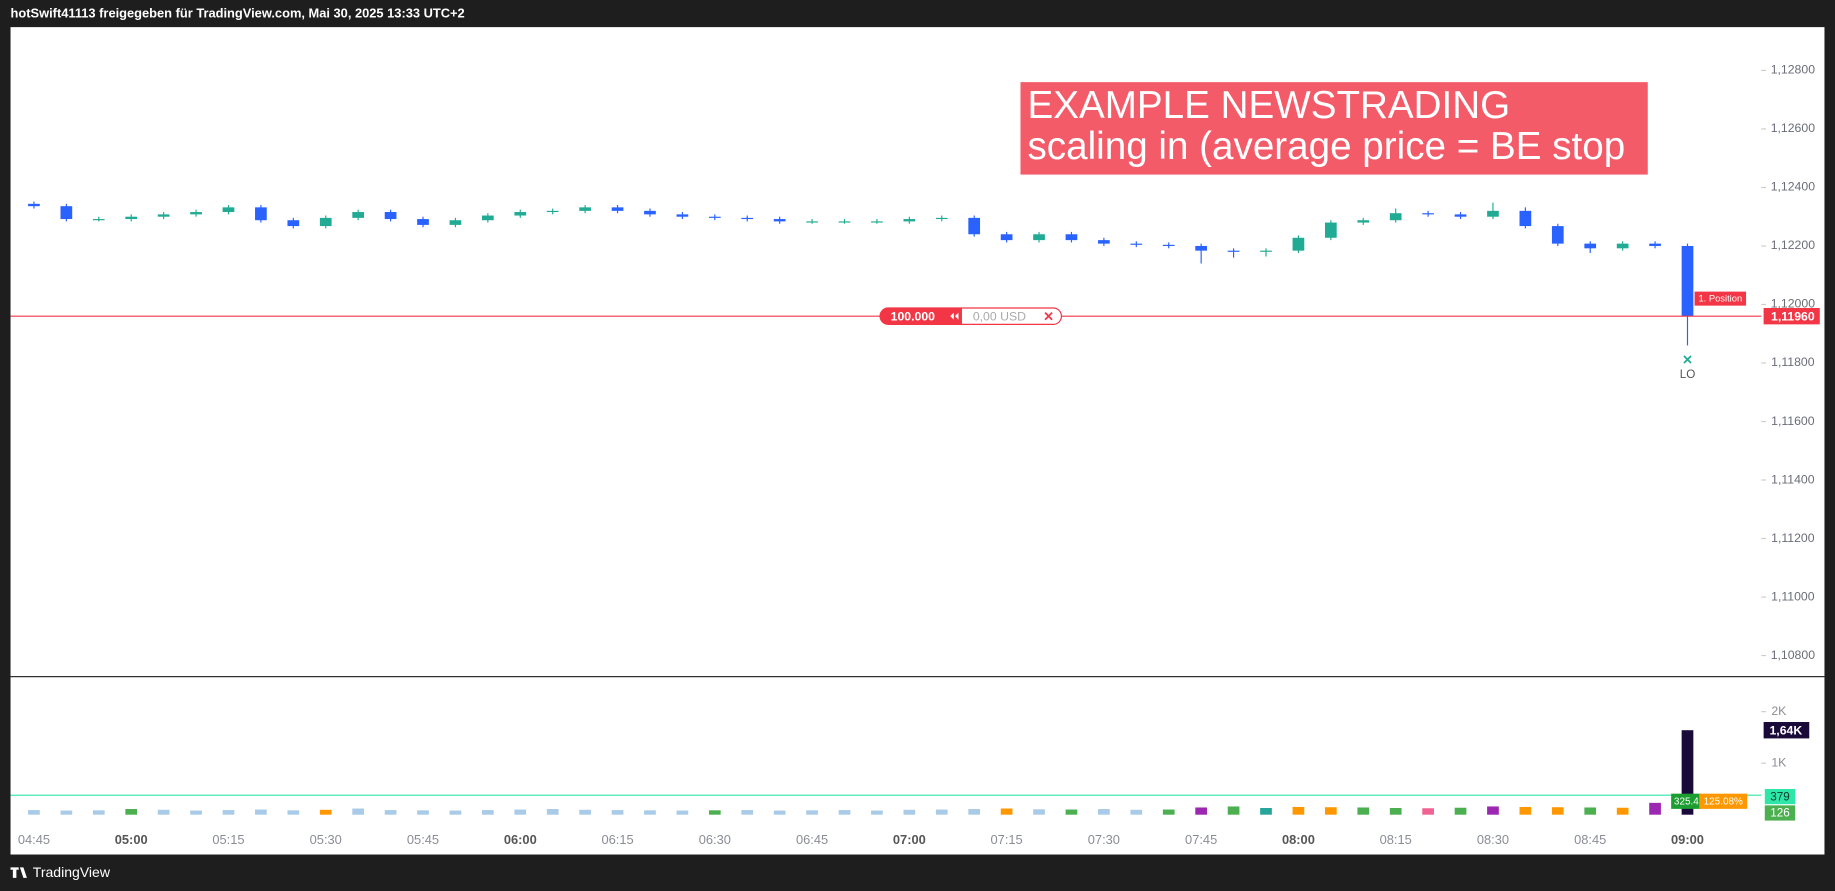  What do you see at coordinates (1007, 839) in the screenshot?
I see `x-tick-label: 07:15` at bounding box center [1007, 839].